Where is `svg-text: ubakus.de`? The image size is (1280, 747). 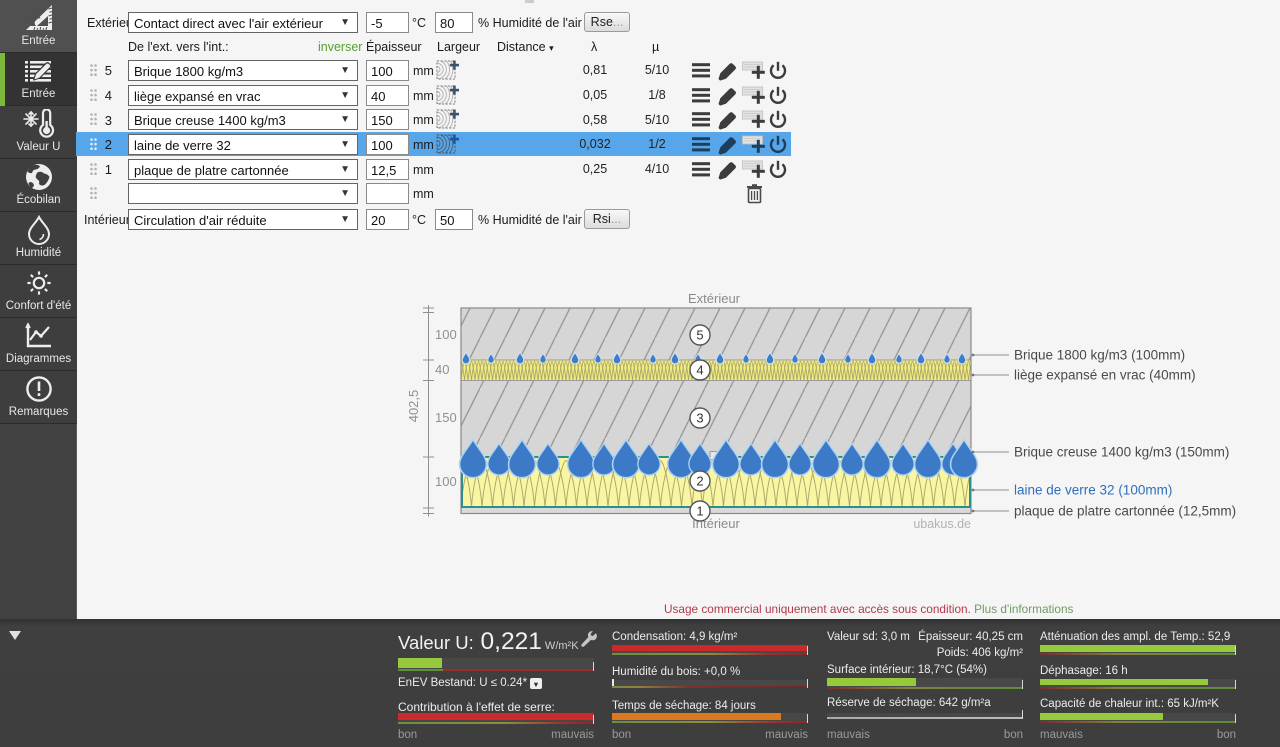
svg-text: ubakus.de is located at coordinates (942, 524).